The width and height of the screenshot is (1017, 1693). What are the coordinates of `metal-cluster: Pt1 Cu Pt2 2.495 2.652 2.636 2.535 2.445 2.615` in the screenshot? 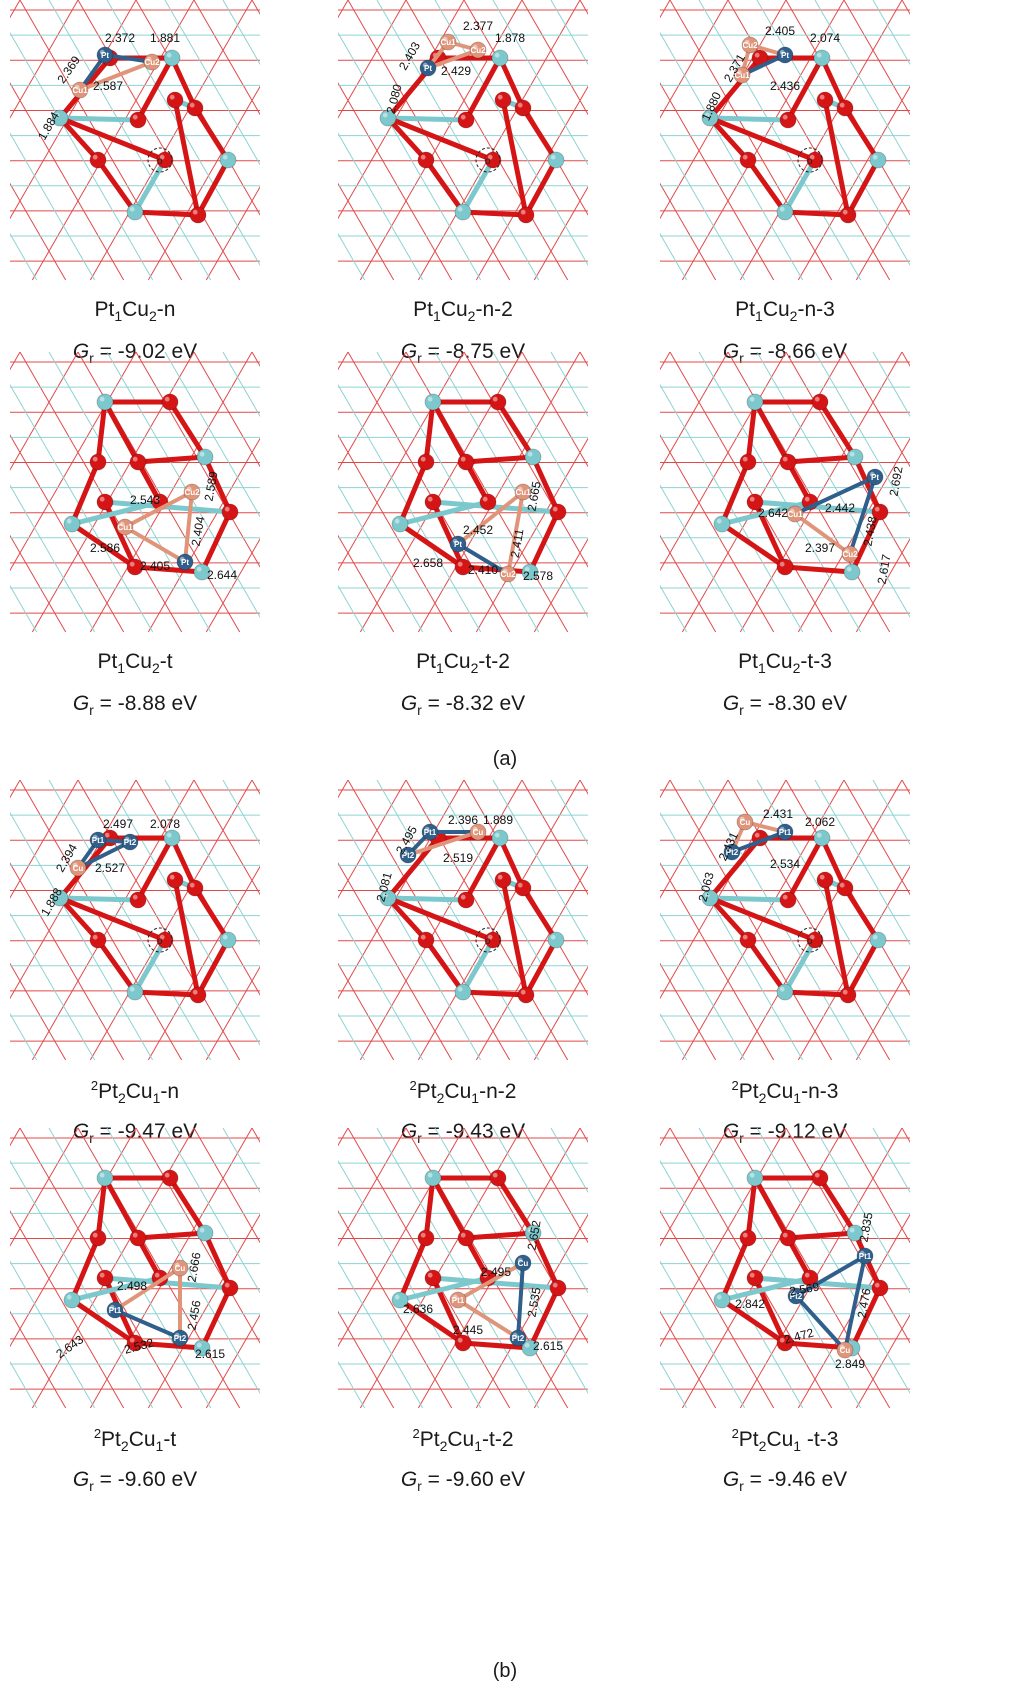 It's located at (483, 1286).